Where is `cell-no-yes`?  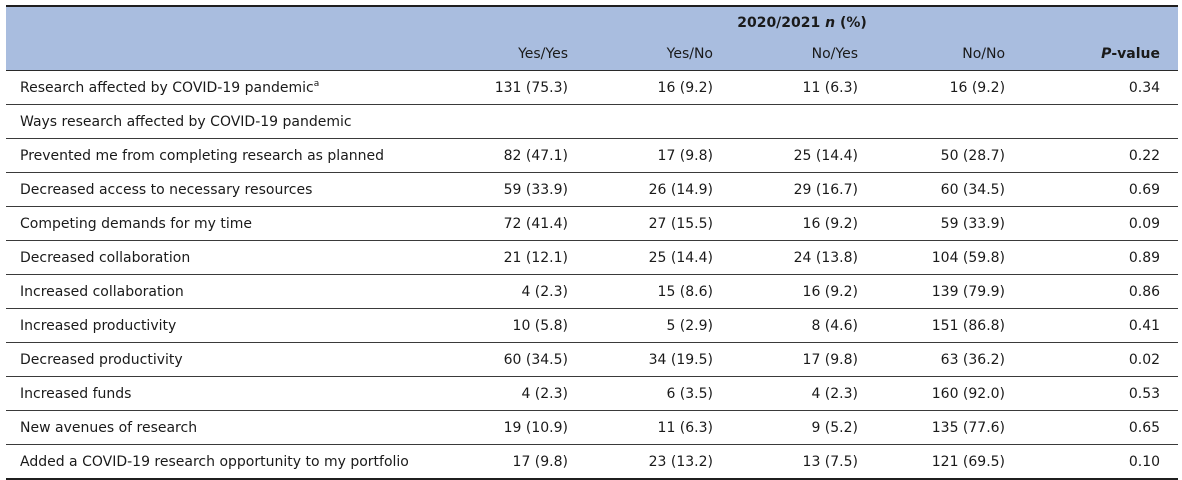
cell-no-yes is located at coordinates (803, 121).